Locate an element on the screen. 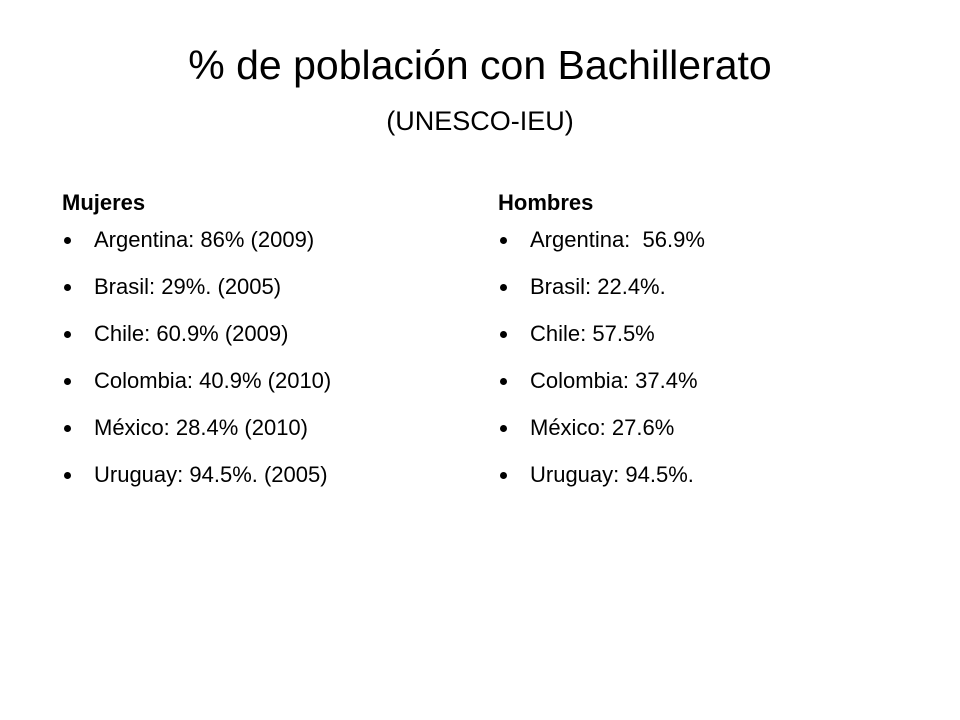 The width and height of the screenshot is (960, 720). item-text: Uruguay: 94.5%. is located at coordinates (612, 474).